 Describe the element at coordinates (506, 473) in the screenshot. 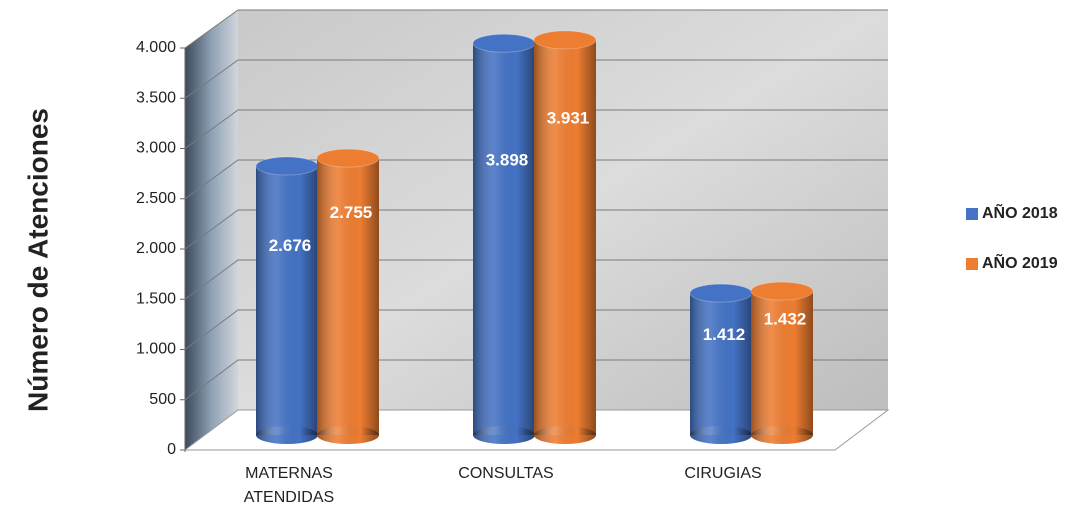

I see `x-tick-label: CONSULTAS` at that location.